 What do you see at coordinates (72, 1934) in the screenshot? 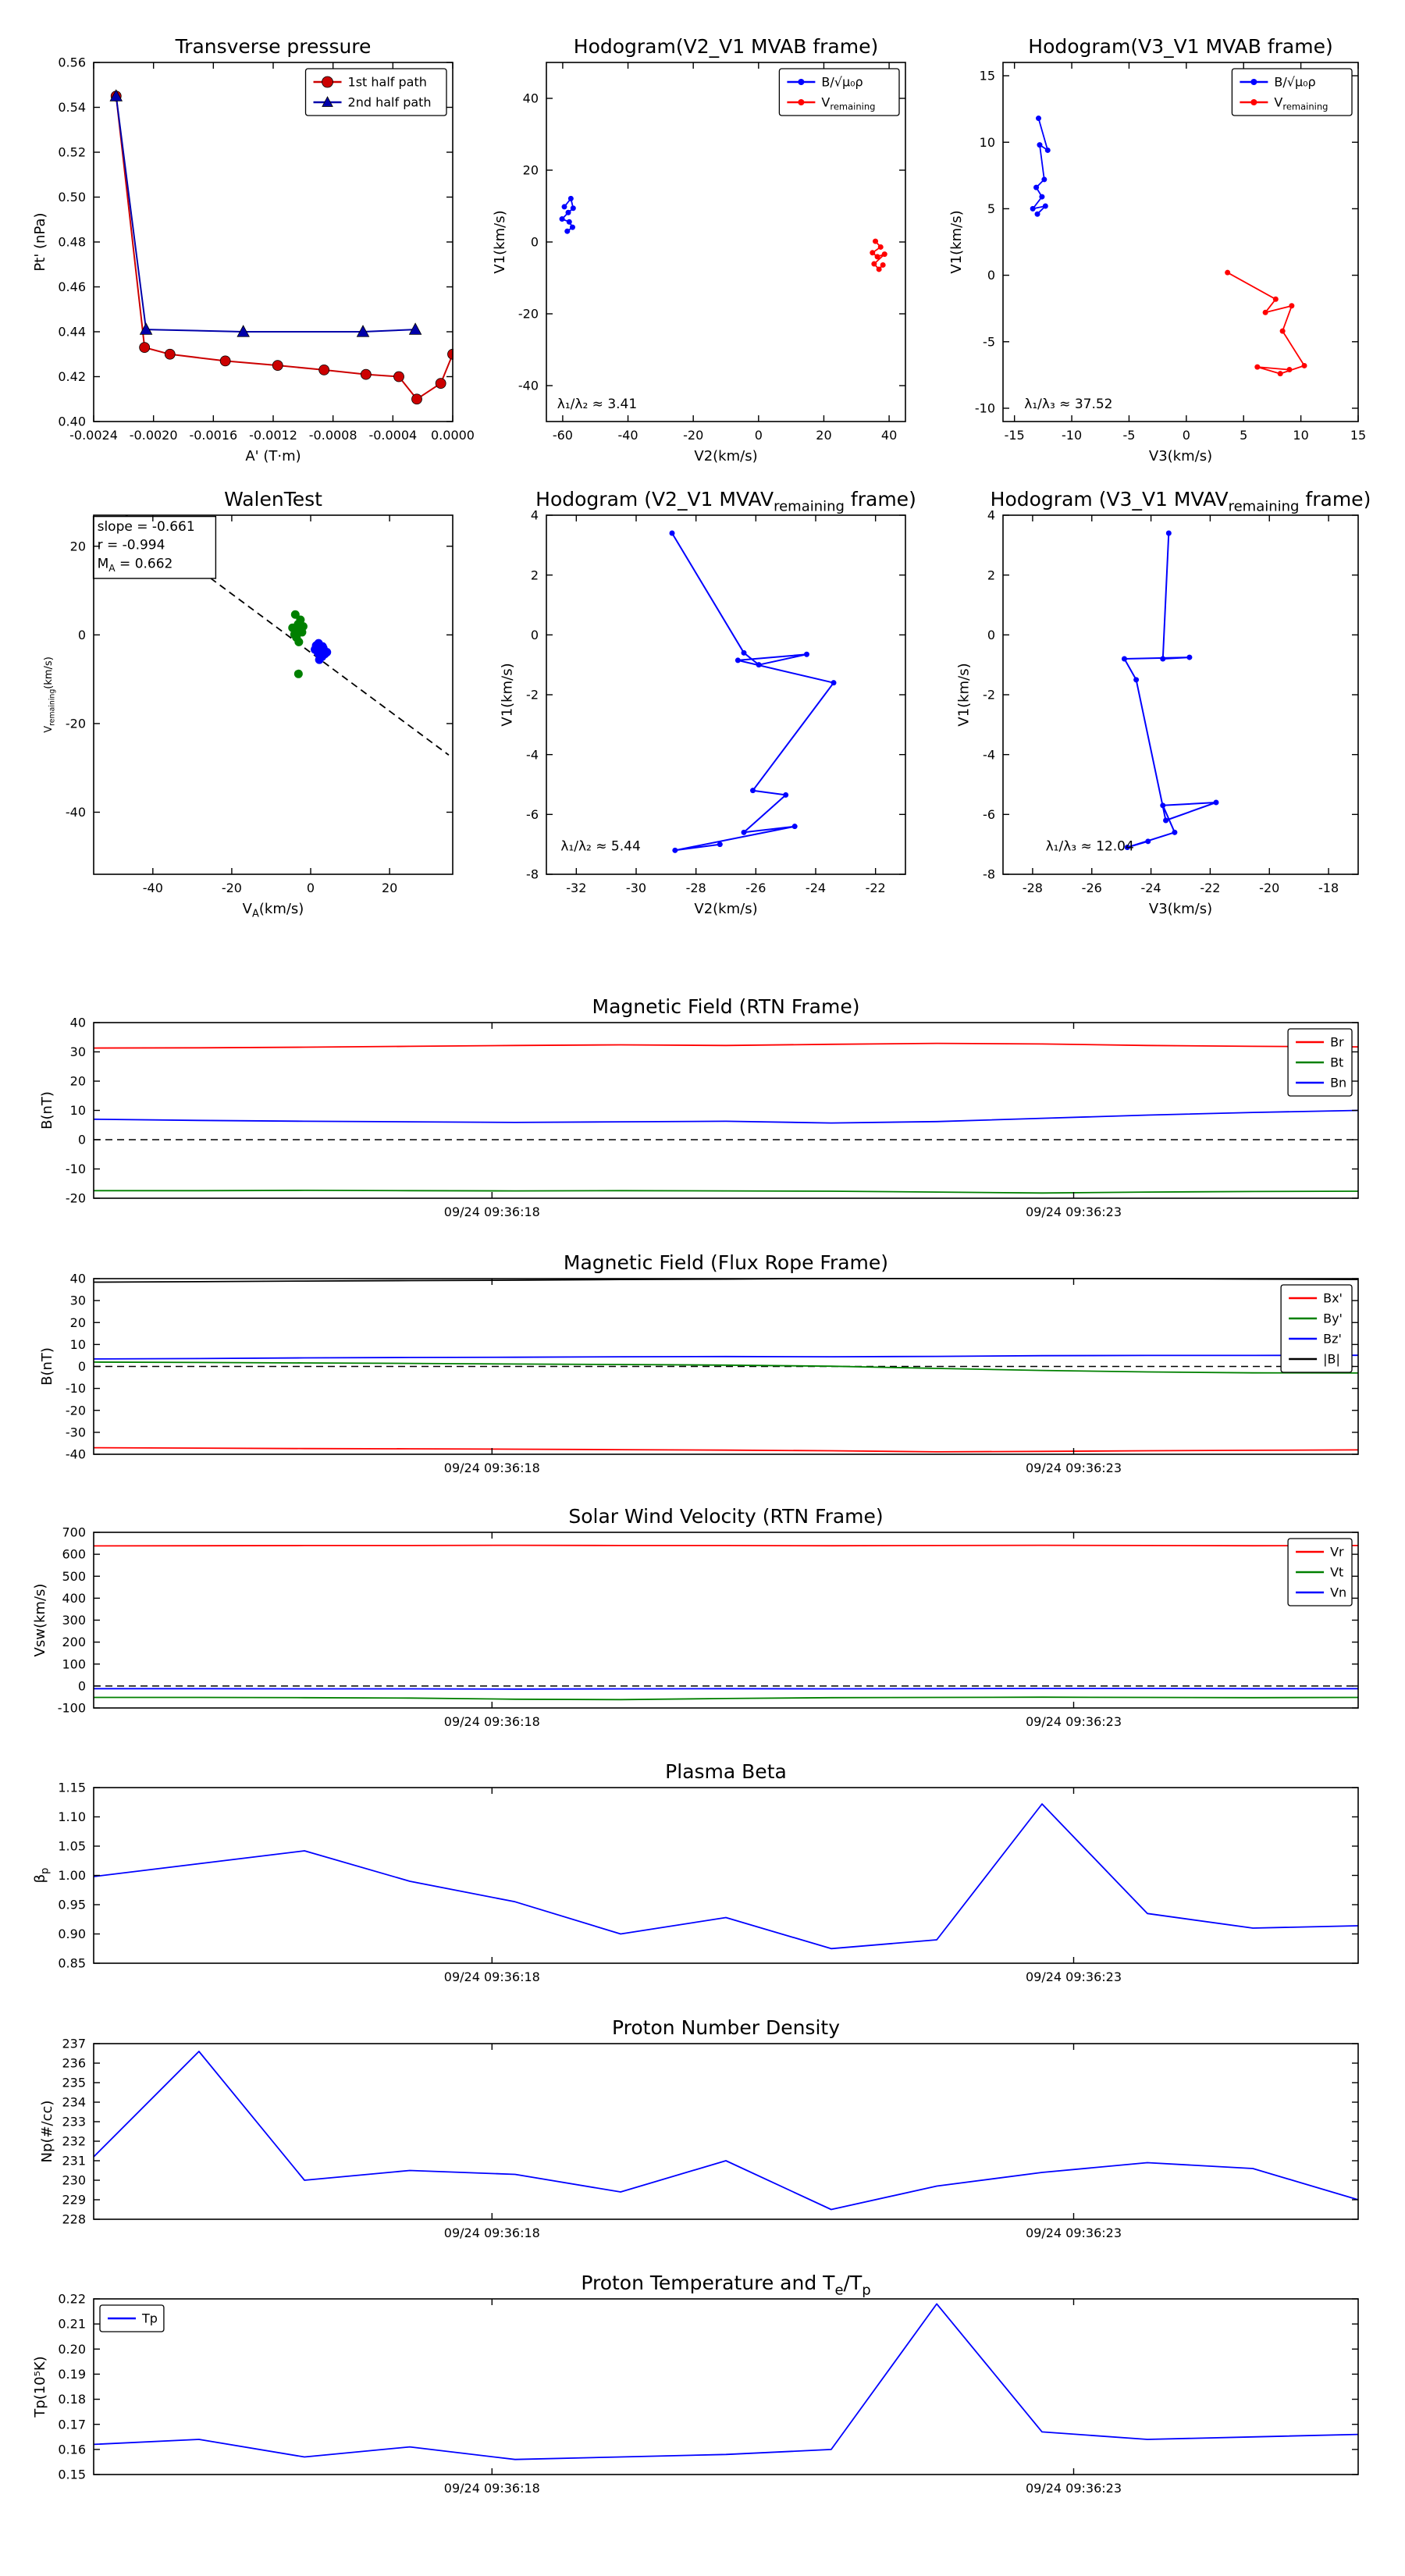
I see `y-tick-label: 0.90` at bounding box center [72, 1934].